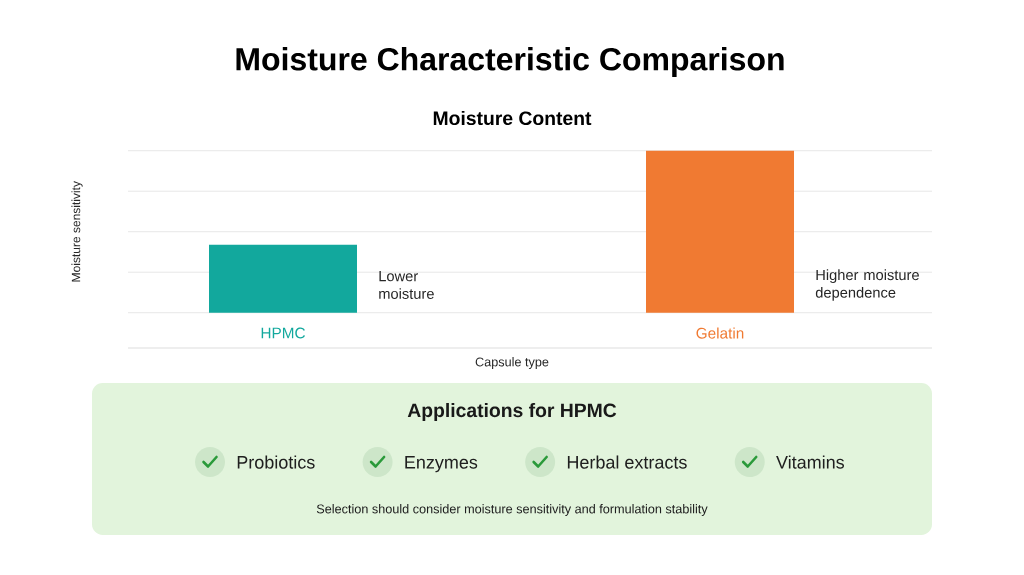 This screenshot has height=575, width=1024. What do you see at coordinates (441, 464) in the screenshot?
I see `text: Enzymes` at bounding box center [441, 464].